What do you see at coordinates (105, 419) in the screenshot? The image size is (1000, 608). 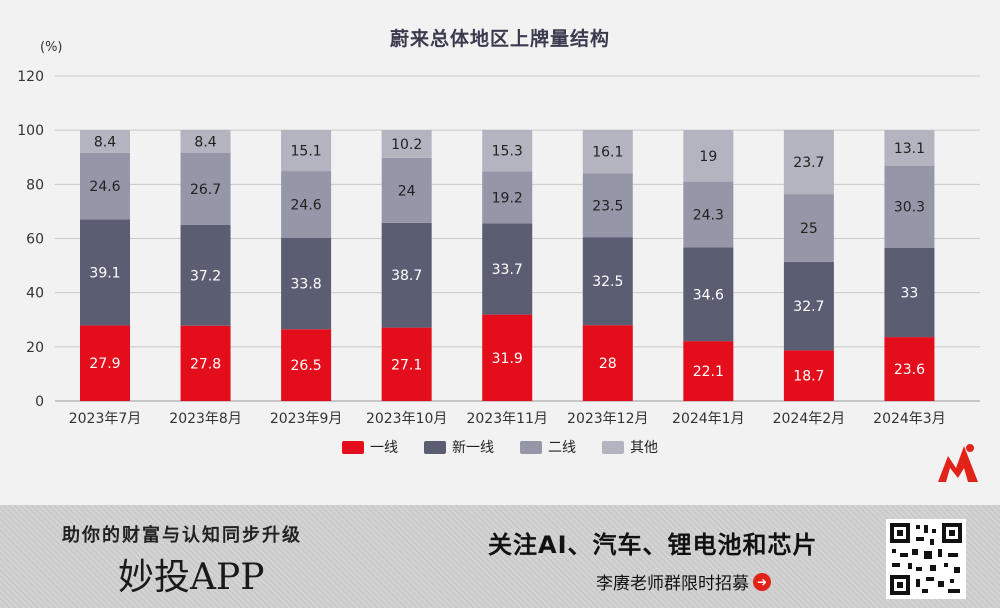 I see `x-tick-label: 2023年7月` at bounding box center [105, 419].